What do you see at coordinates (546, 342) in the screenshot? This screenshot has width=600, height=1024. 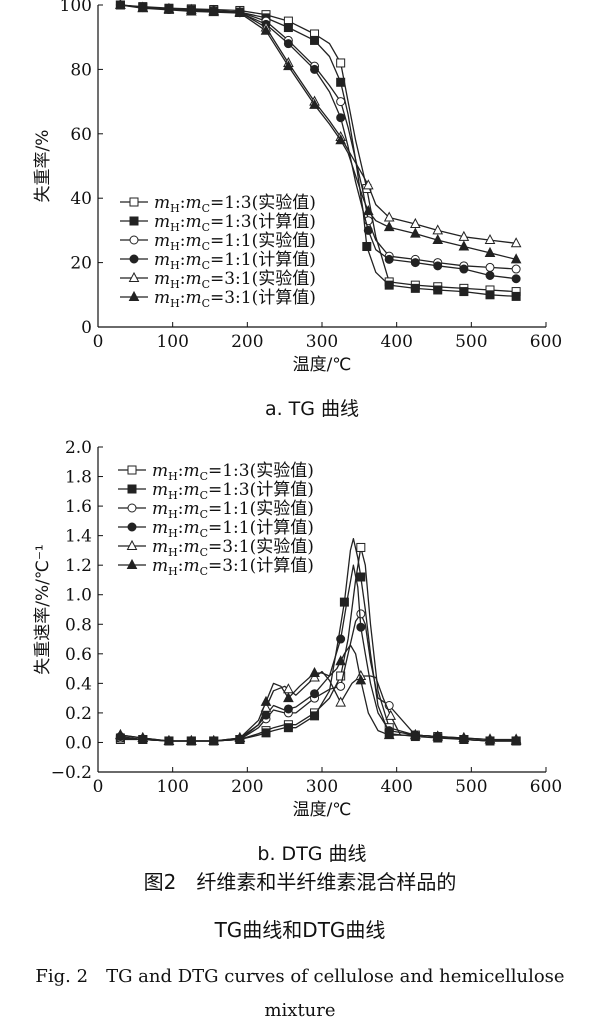 I see `tg-x-tick-label: 600` at bounding box center [546, 342].